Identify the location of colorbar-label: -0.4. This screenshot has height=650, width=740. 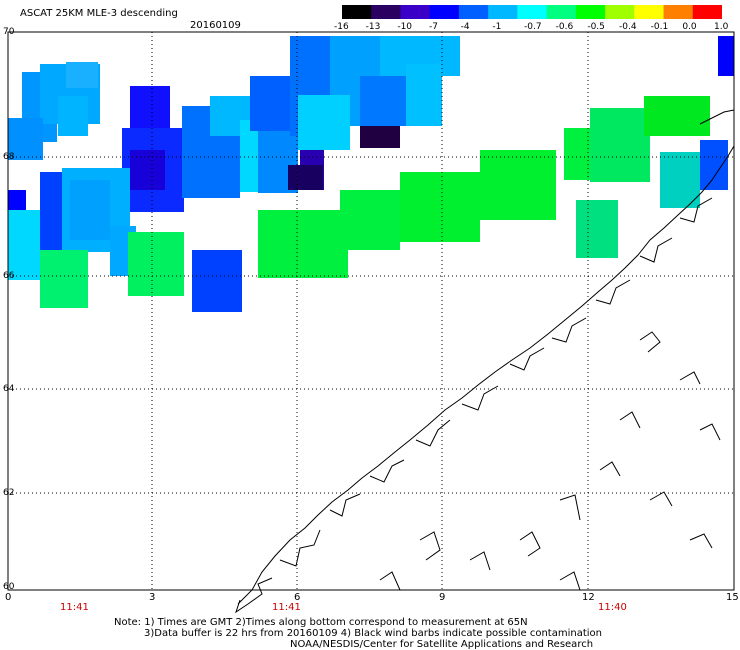
(628, 27).